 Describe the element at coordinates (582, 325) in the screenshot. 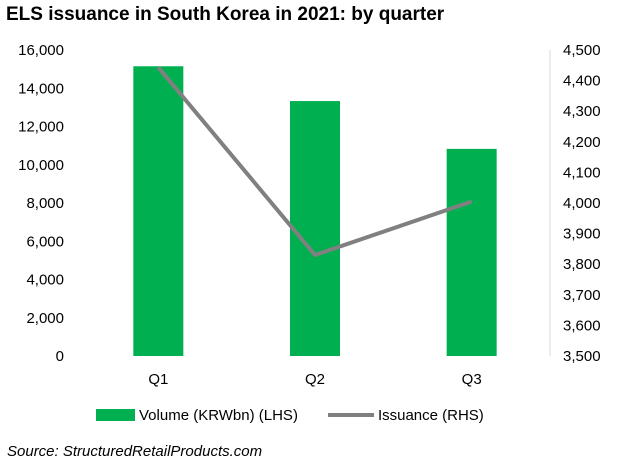

I see `right-tick-label: 3,600` at that location.